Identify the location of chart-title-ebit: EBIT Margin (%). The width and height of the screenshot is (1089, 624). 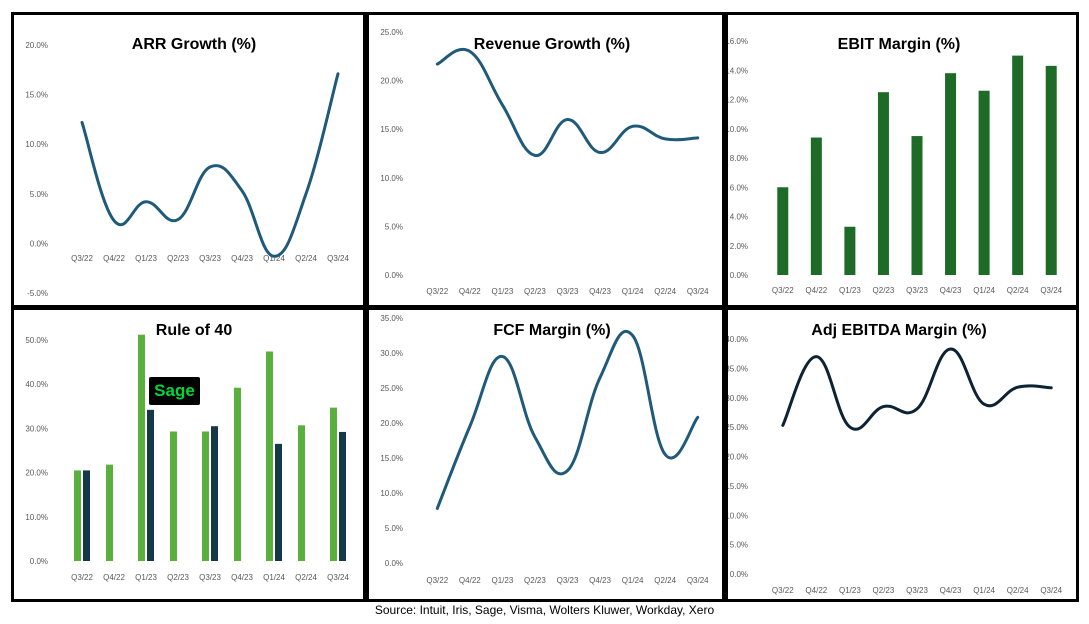
(899, 44).